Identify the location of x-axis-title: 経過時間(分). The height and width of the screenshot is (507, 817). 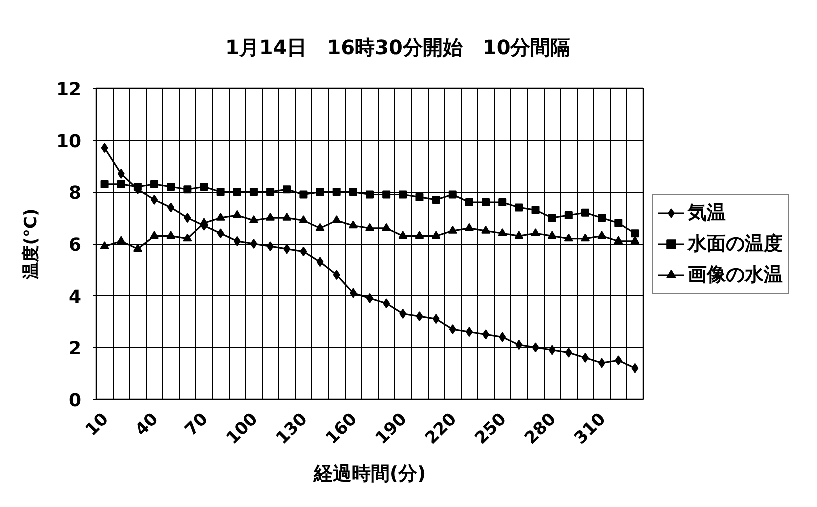
(369, 473).